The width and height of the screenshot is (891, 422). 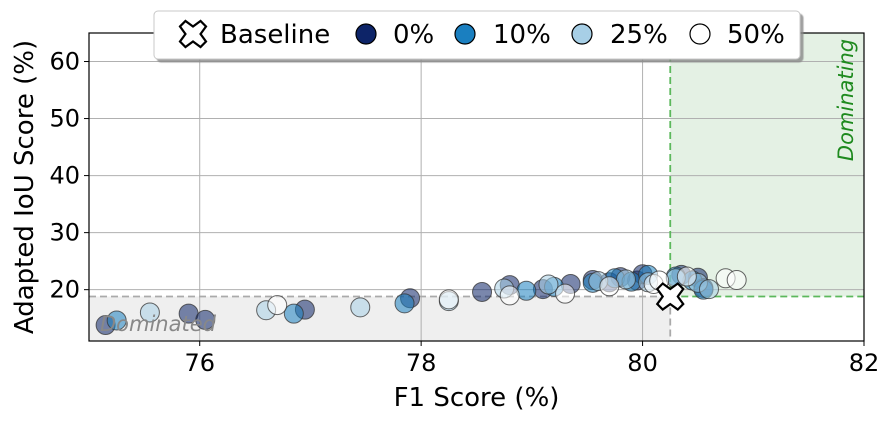 I want to click on legend-box, so click(x=477, y=35).